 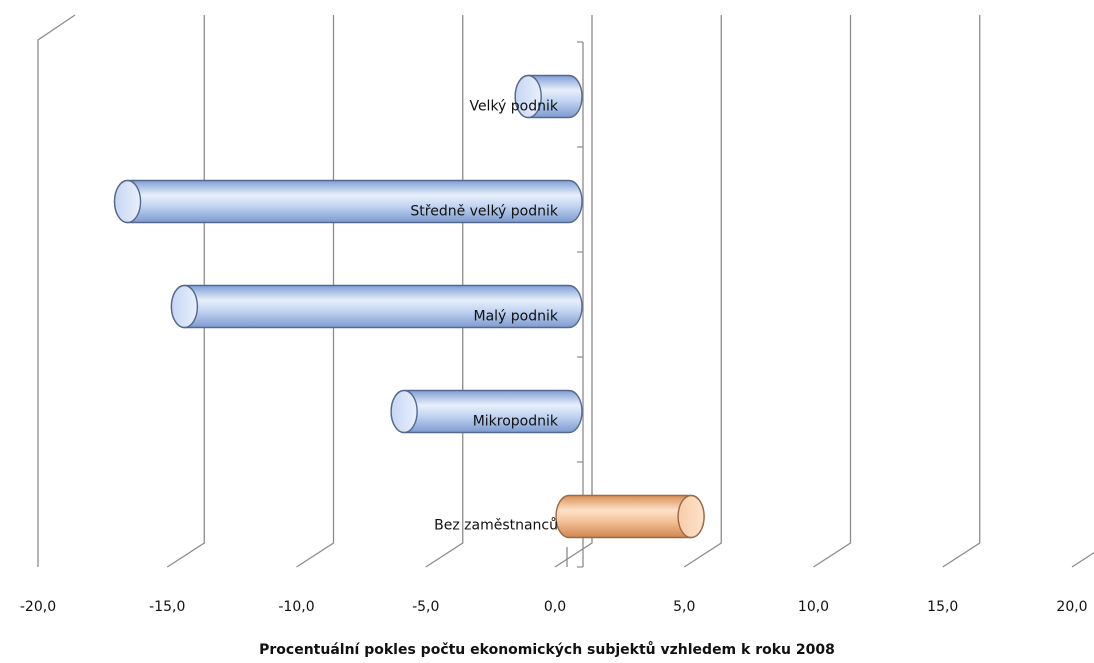 I want to click on category-label: Velký podnik, so click(x=513, y=107).